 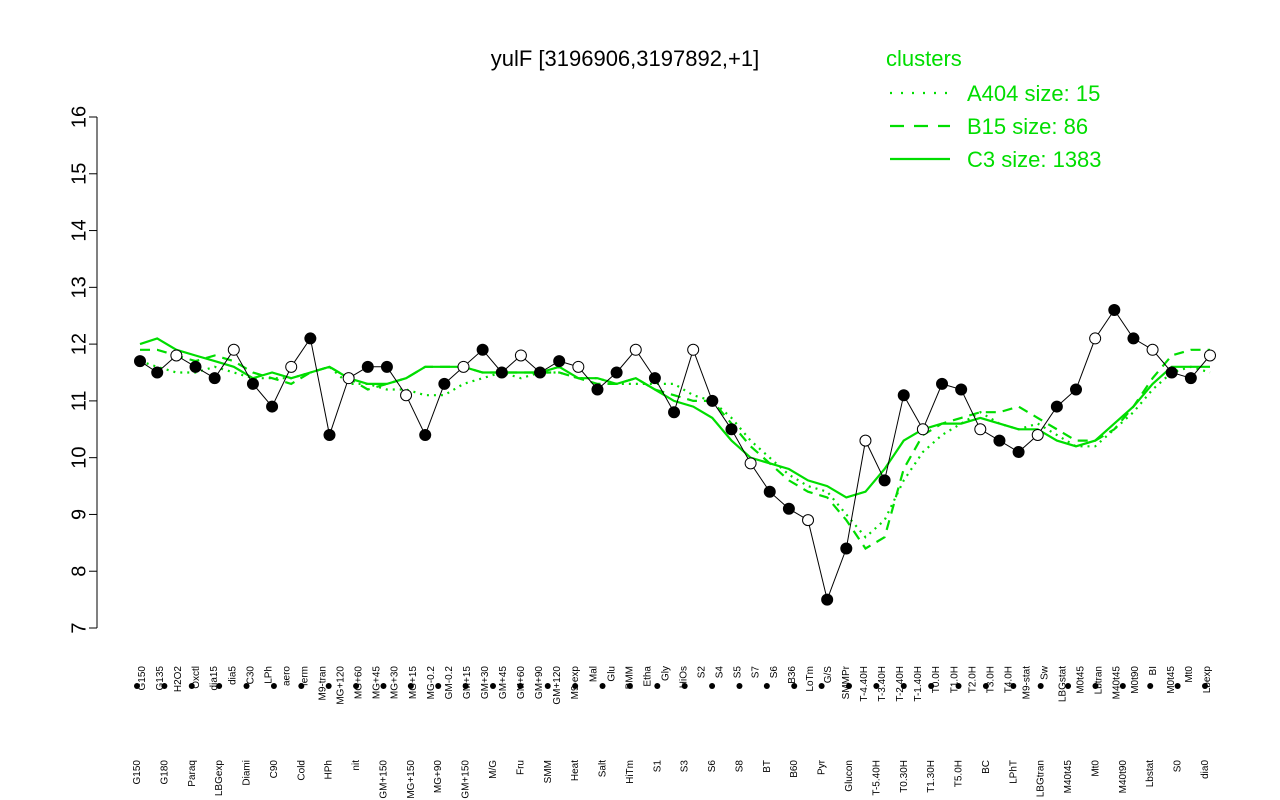 I want to click on x-tick-label: M/G, so click(x=493, y=769).